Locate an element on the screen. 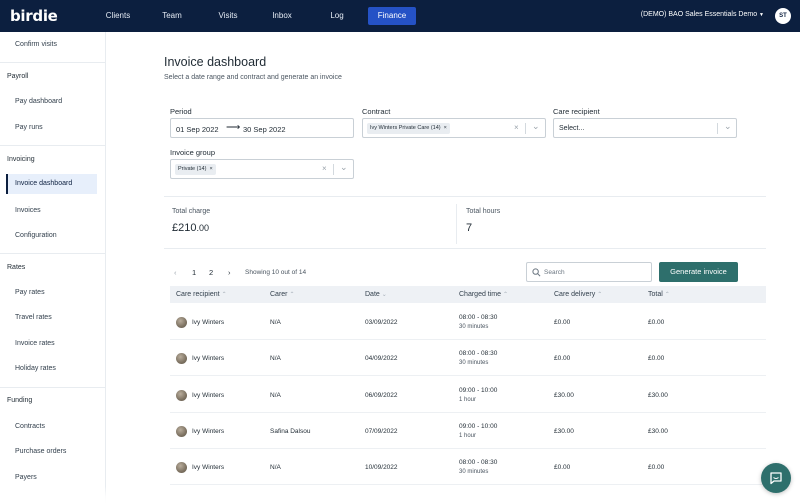 This screenshot has width=800, height=504. org-switcher: (DEMO) BAO Sales Essentials Demo ▼ is located at coordinates (702, 14).